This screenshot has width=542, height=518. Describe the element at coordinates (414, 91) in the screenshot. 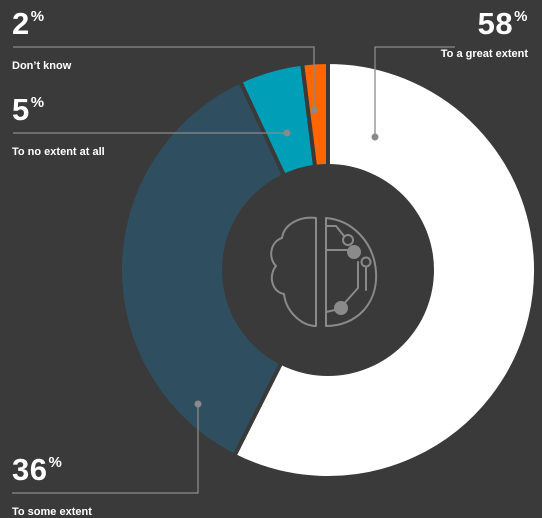

I see `leader-line-great` at that location.